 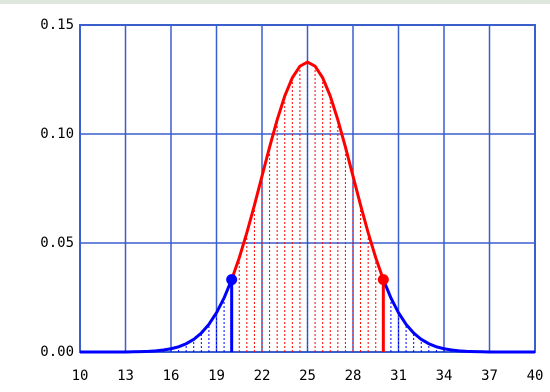 I want to click on x-tick-label: 28, so click(x=353, y=376).